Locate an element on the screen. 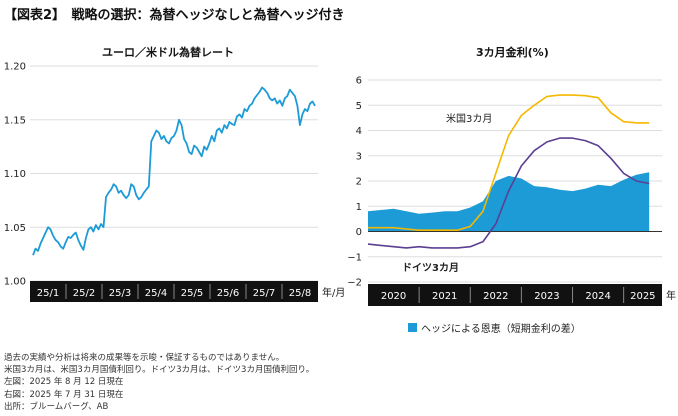 Image resolution: width=678 pixels, height=416 pixels. de-3m-line is located at coordinates (508, 193).